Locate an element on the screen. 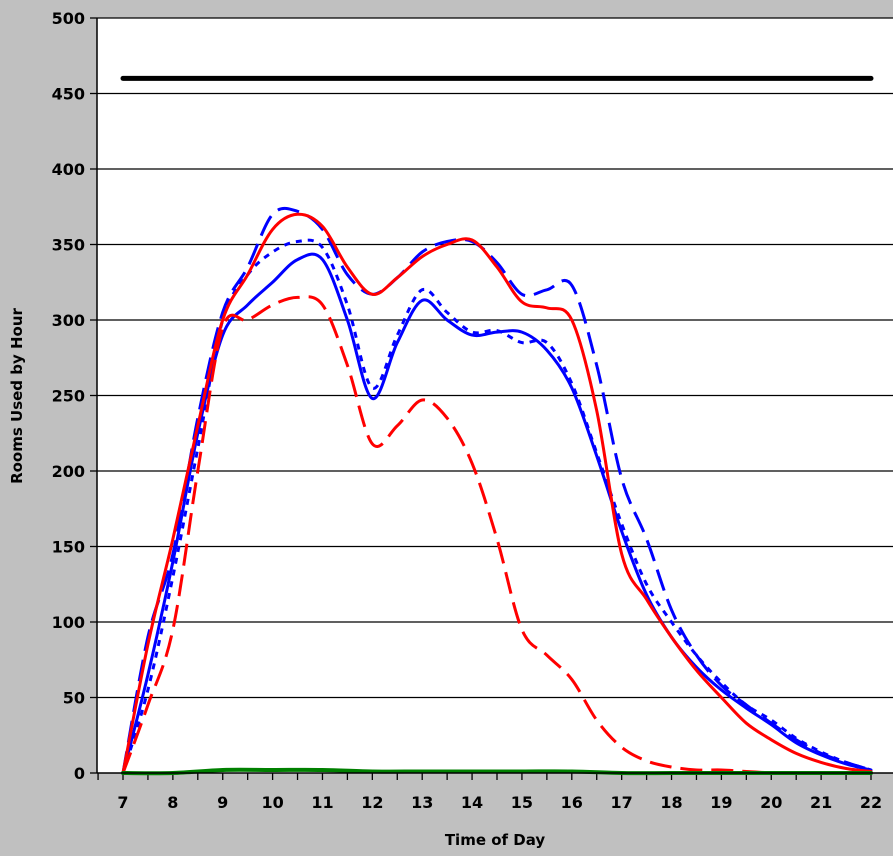 The image size is (893, 856). y-tick-labels: 0 50 100 150 200 250 300 350 400 450 500 is located at coordinates (68, 396).